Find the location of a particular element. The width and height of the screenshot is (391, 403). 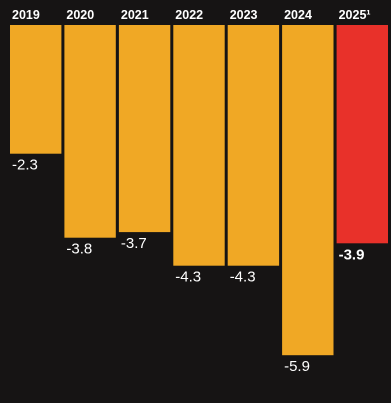

value-label: -5.9 is located at coordinates (297, 366).